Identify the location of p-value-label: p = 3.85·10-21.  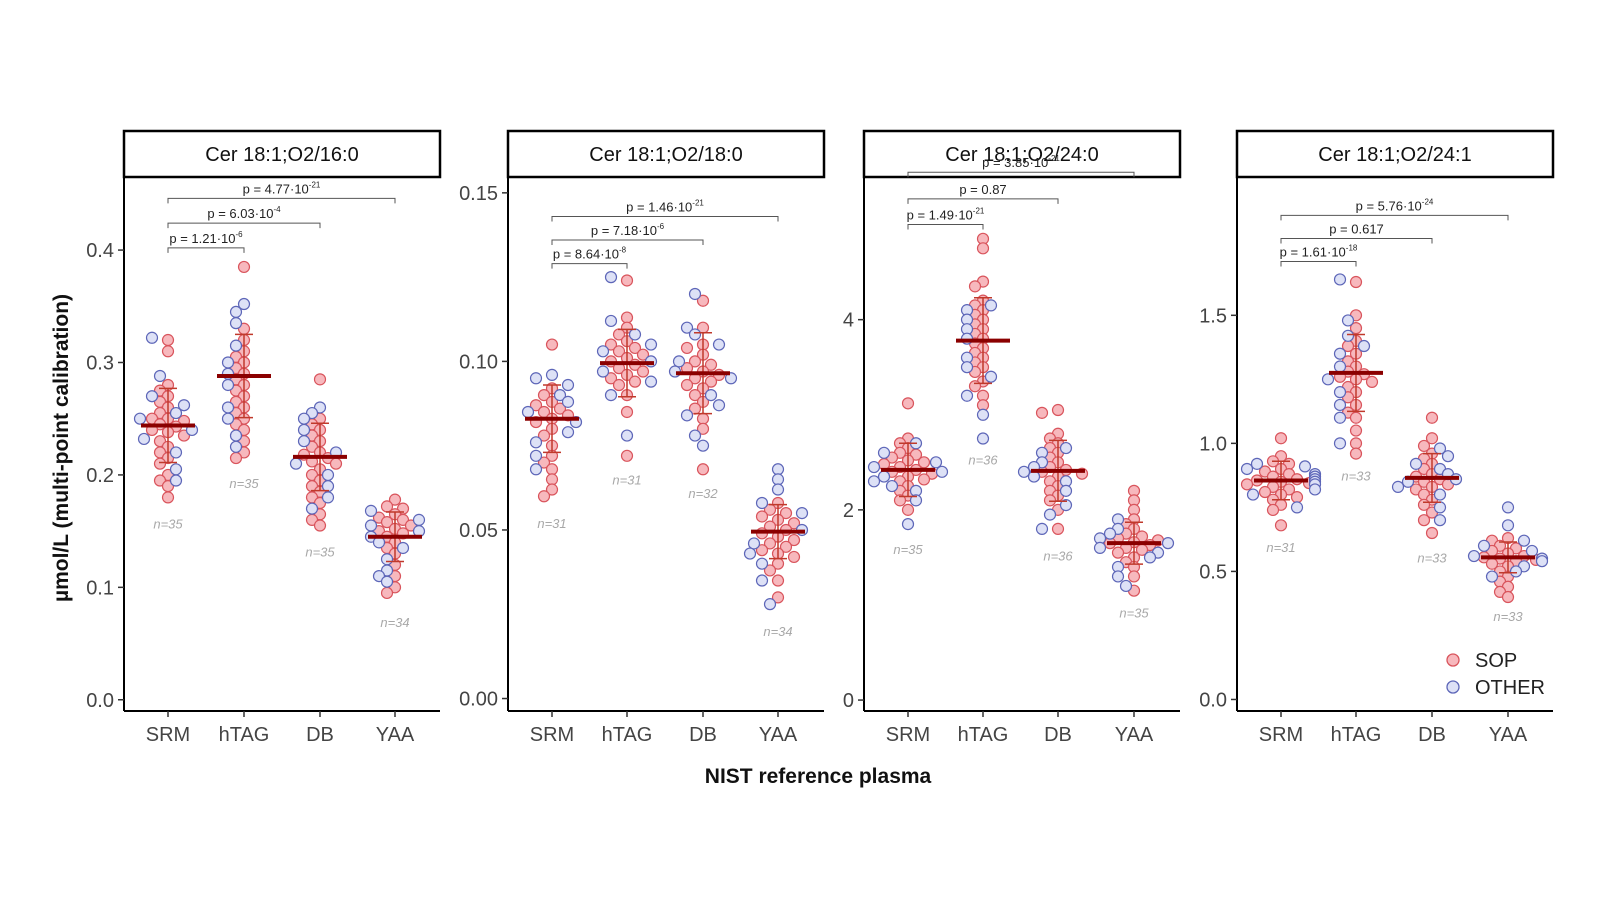
(1021, 162).